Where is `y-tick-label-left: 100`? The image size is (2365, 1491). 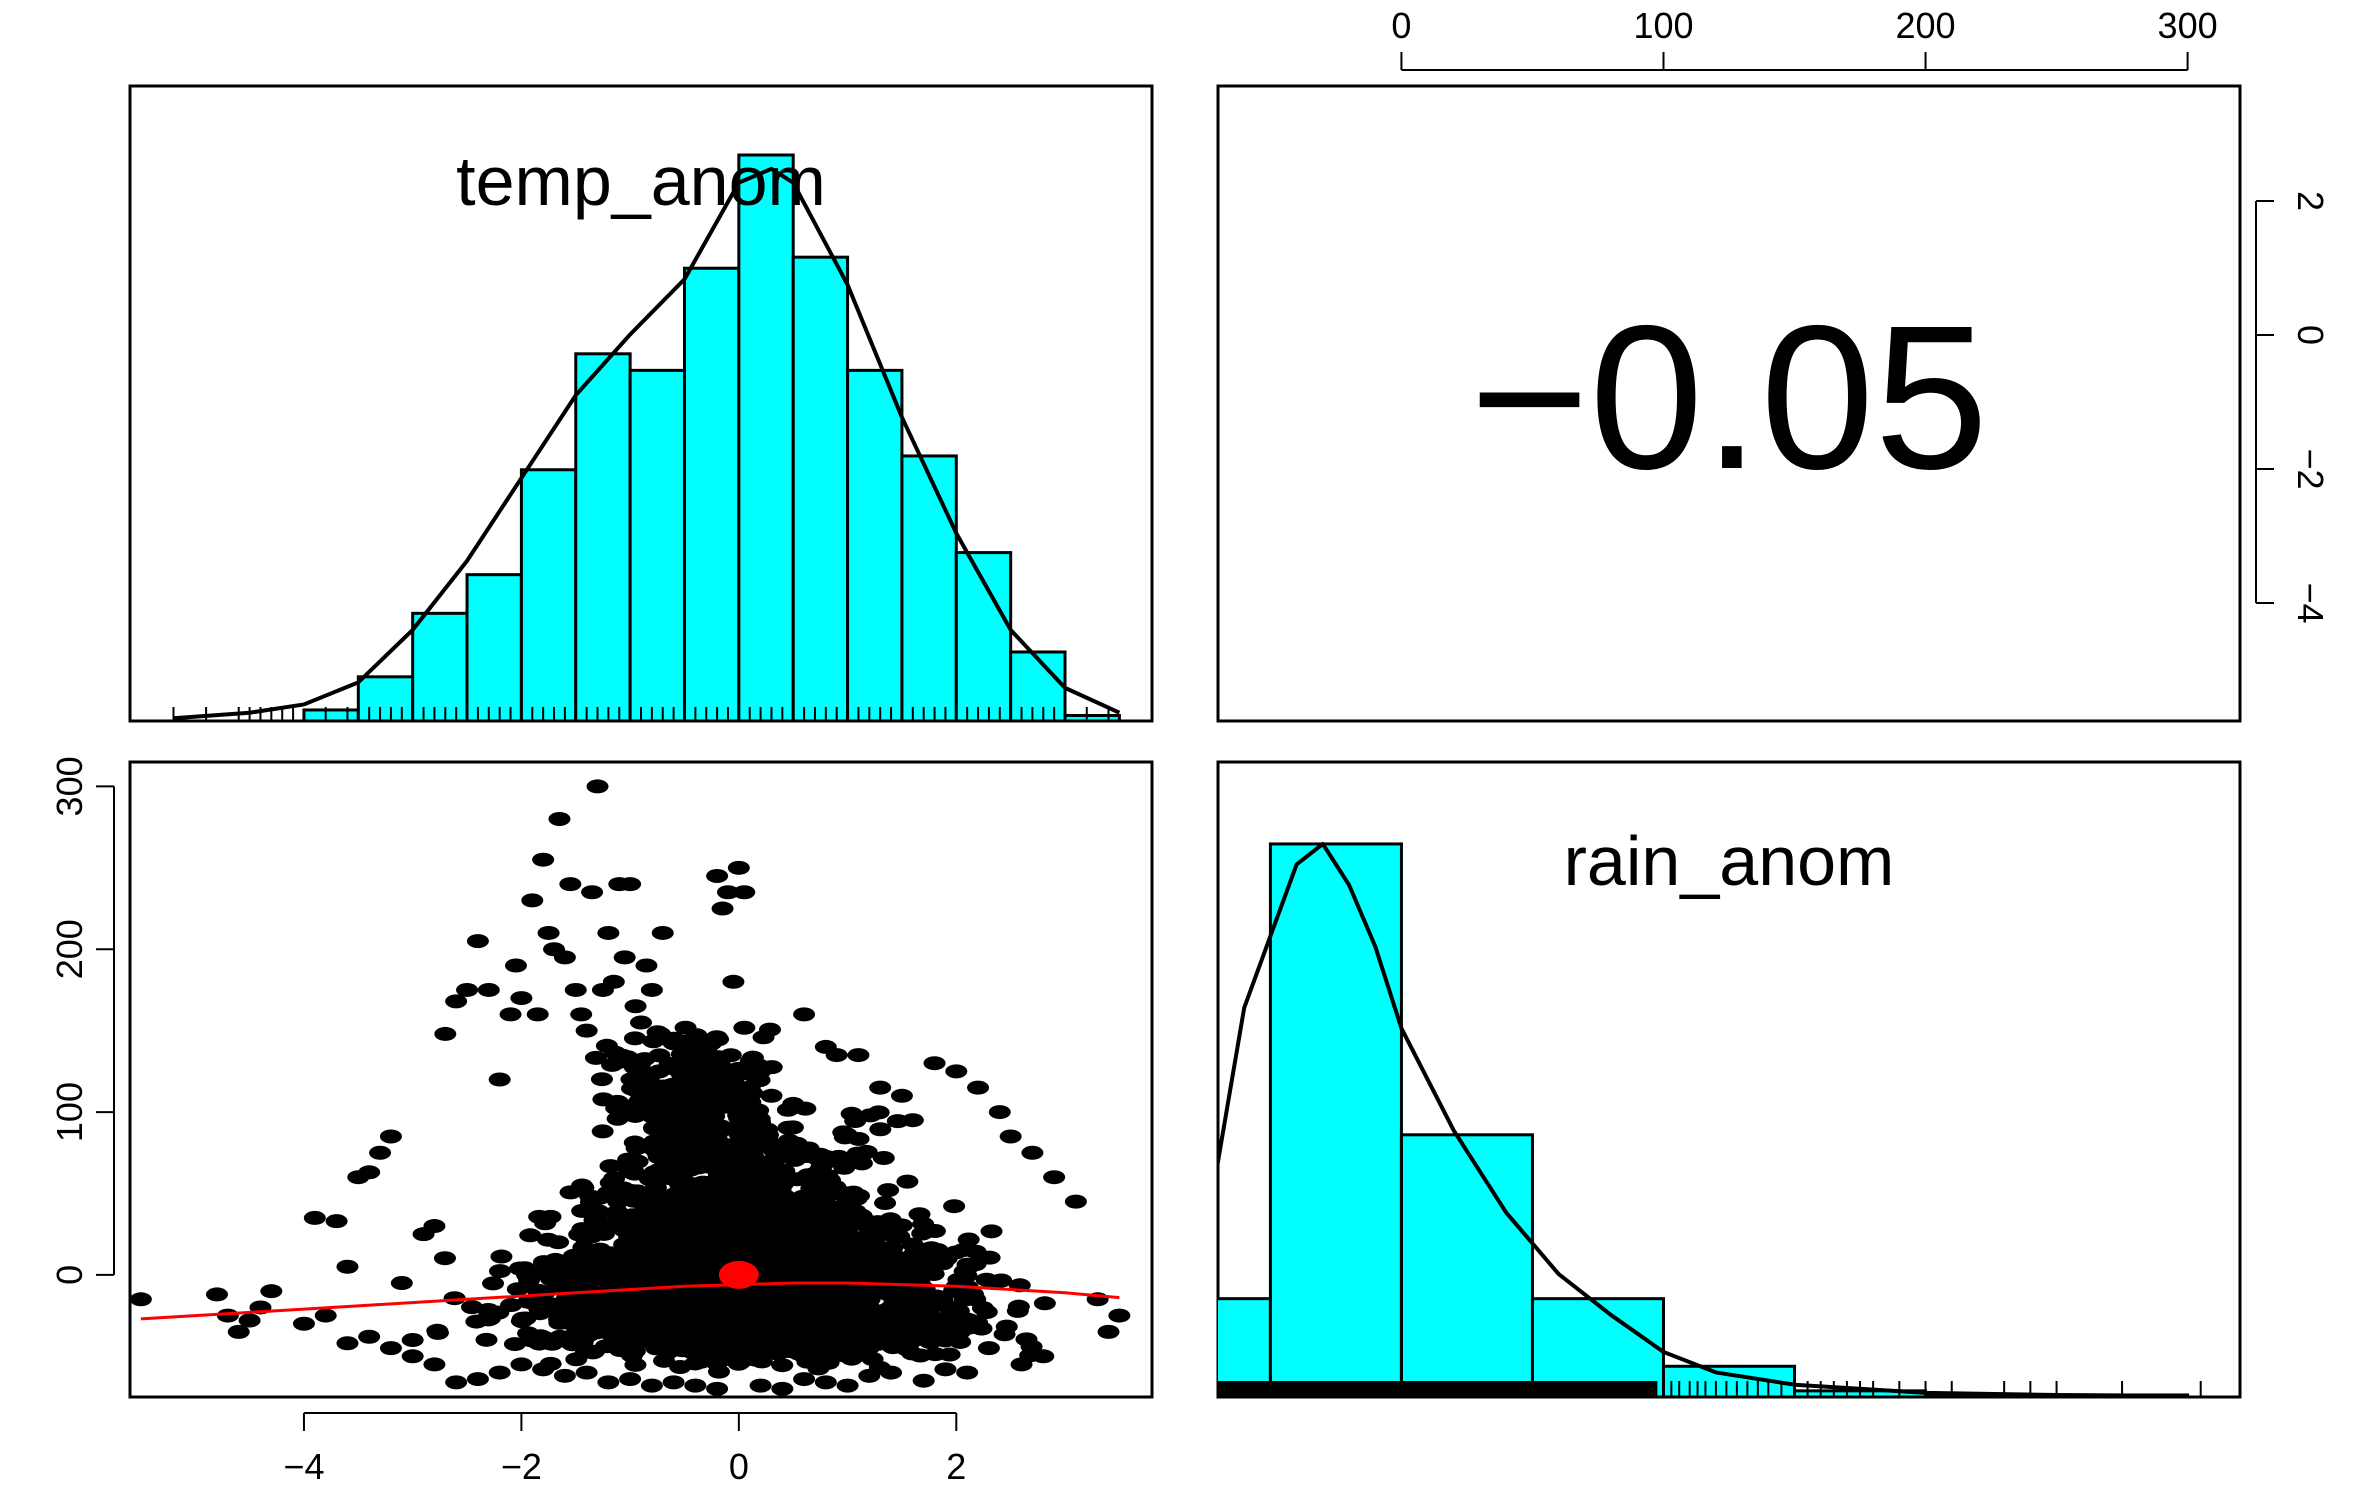 y-tick-label-left: 100 is located at coordinates (69, 1112).